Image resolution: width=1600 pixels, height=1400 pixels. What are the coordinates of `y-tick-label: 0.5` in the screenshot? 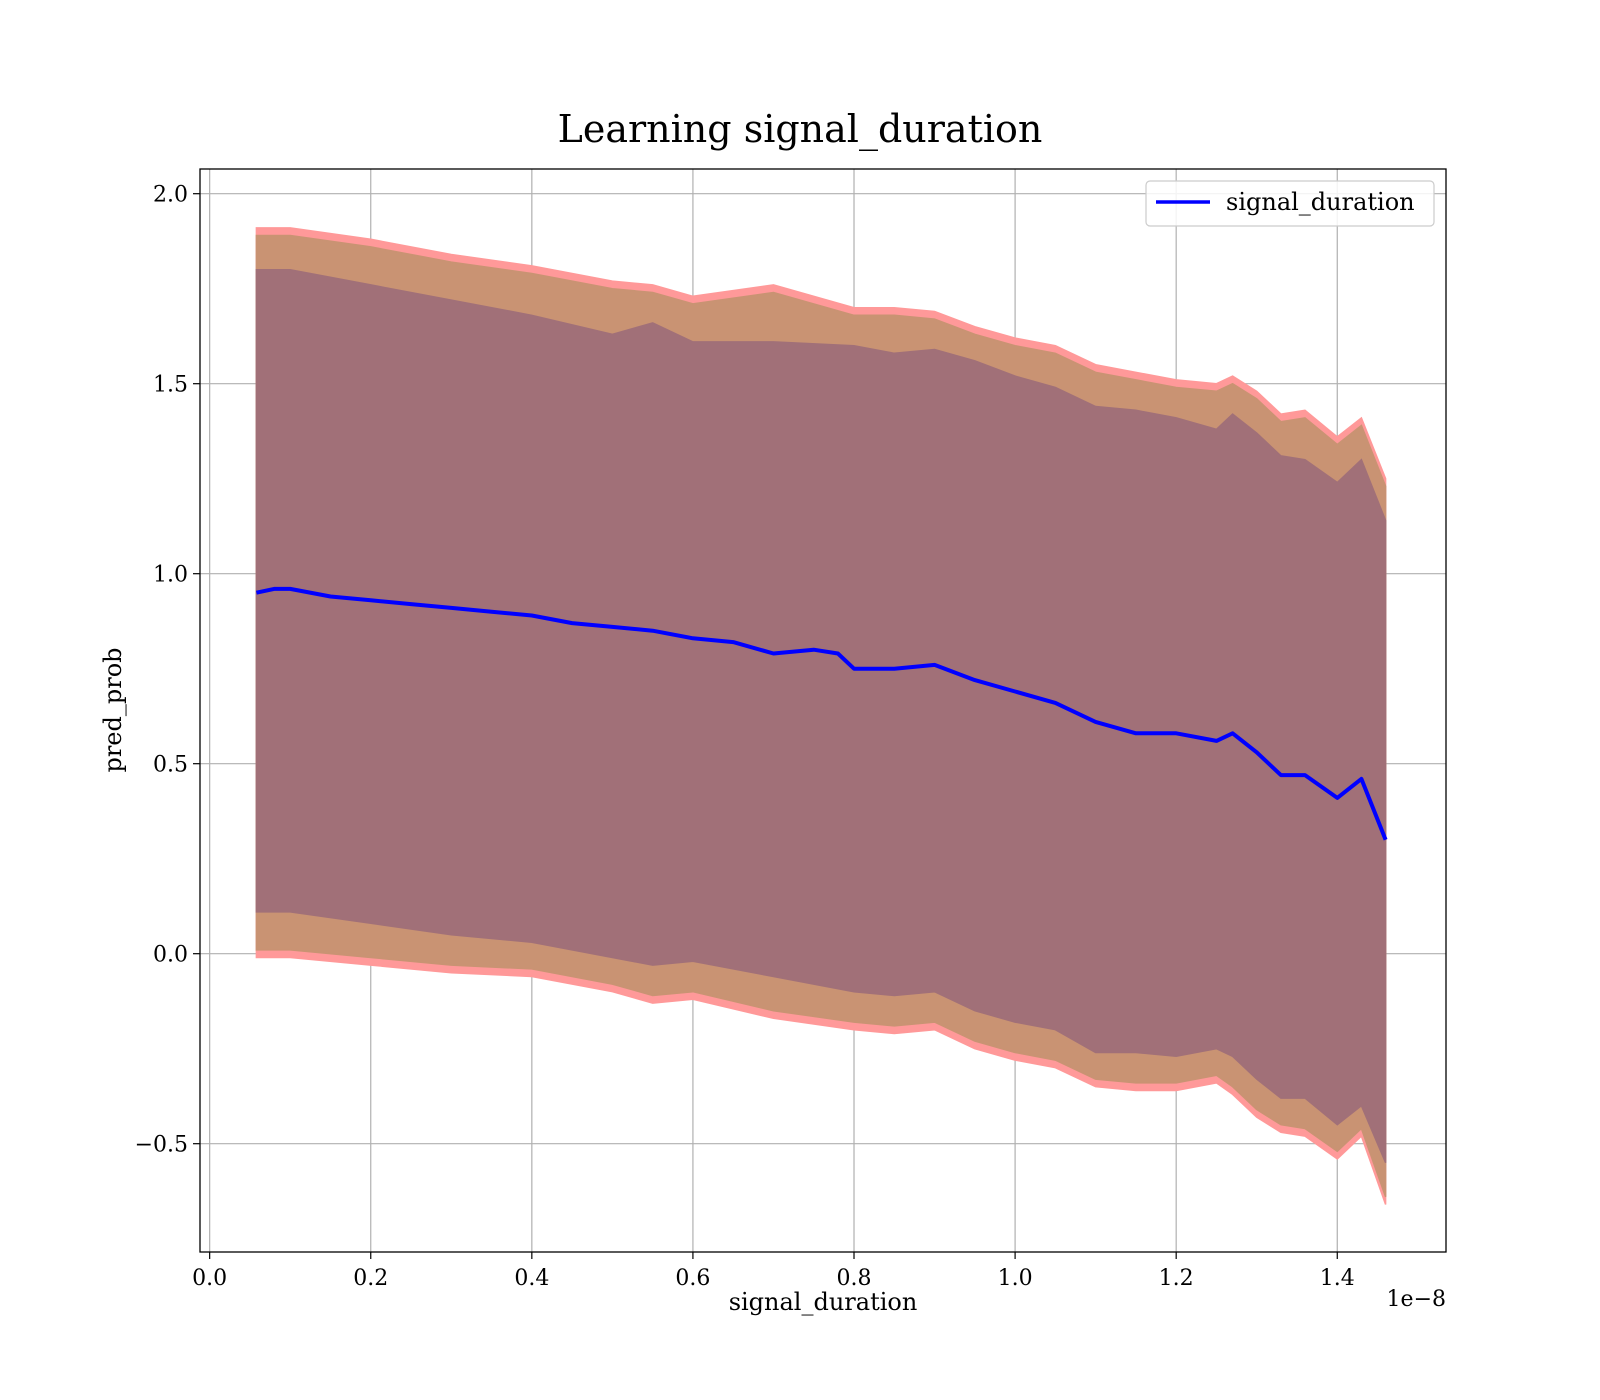 It's located at (170, 765).